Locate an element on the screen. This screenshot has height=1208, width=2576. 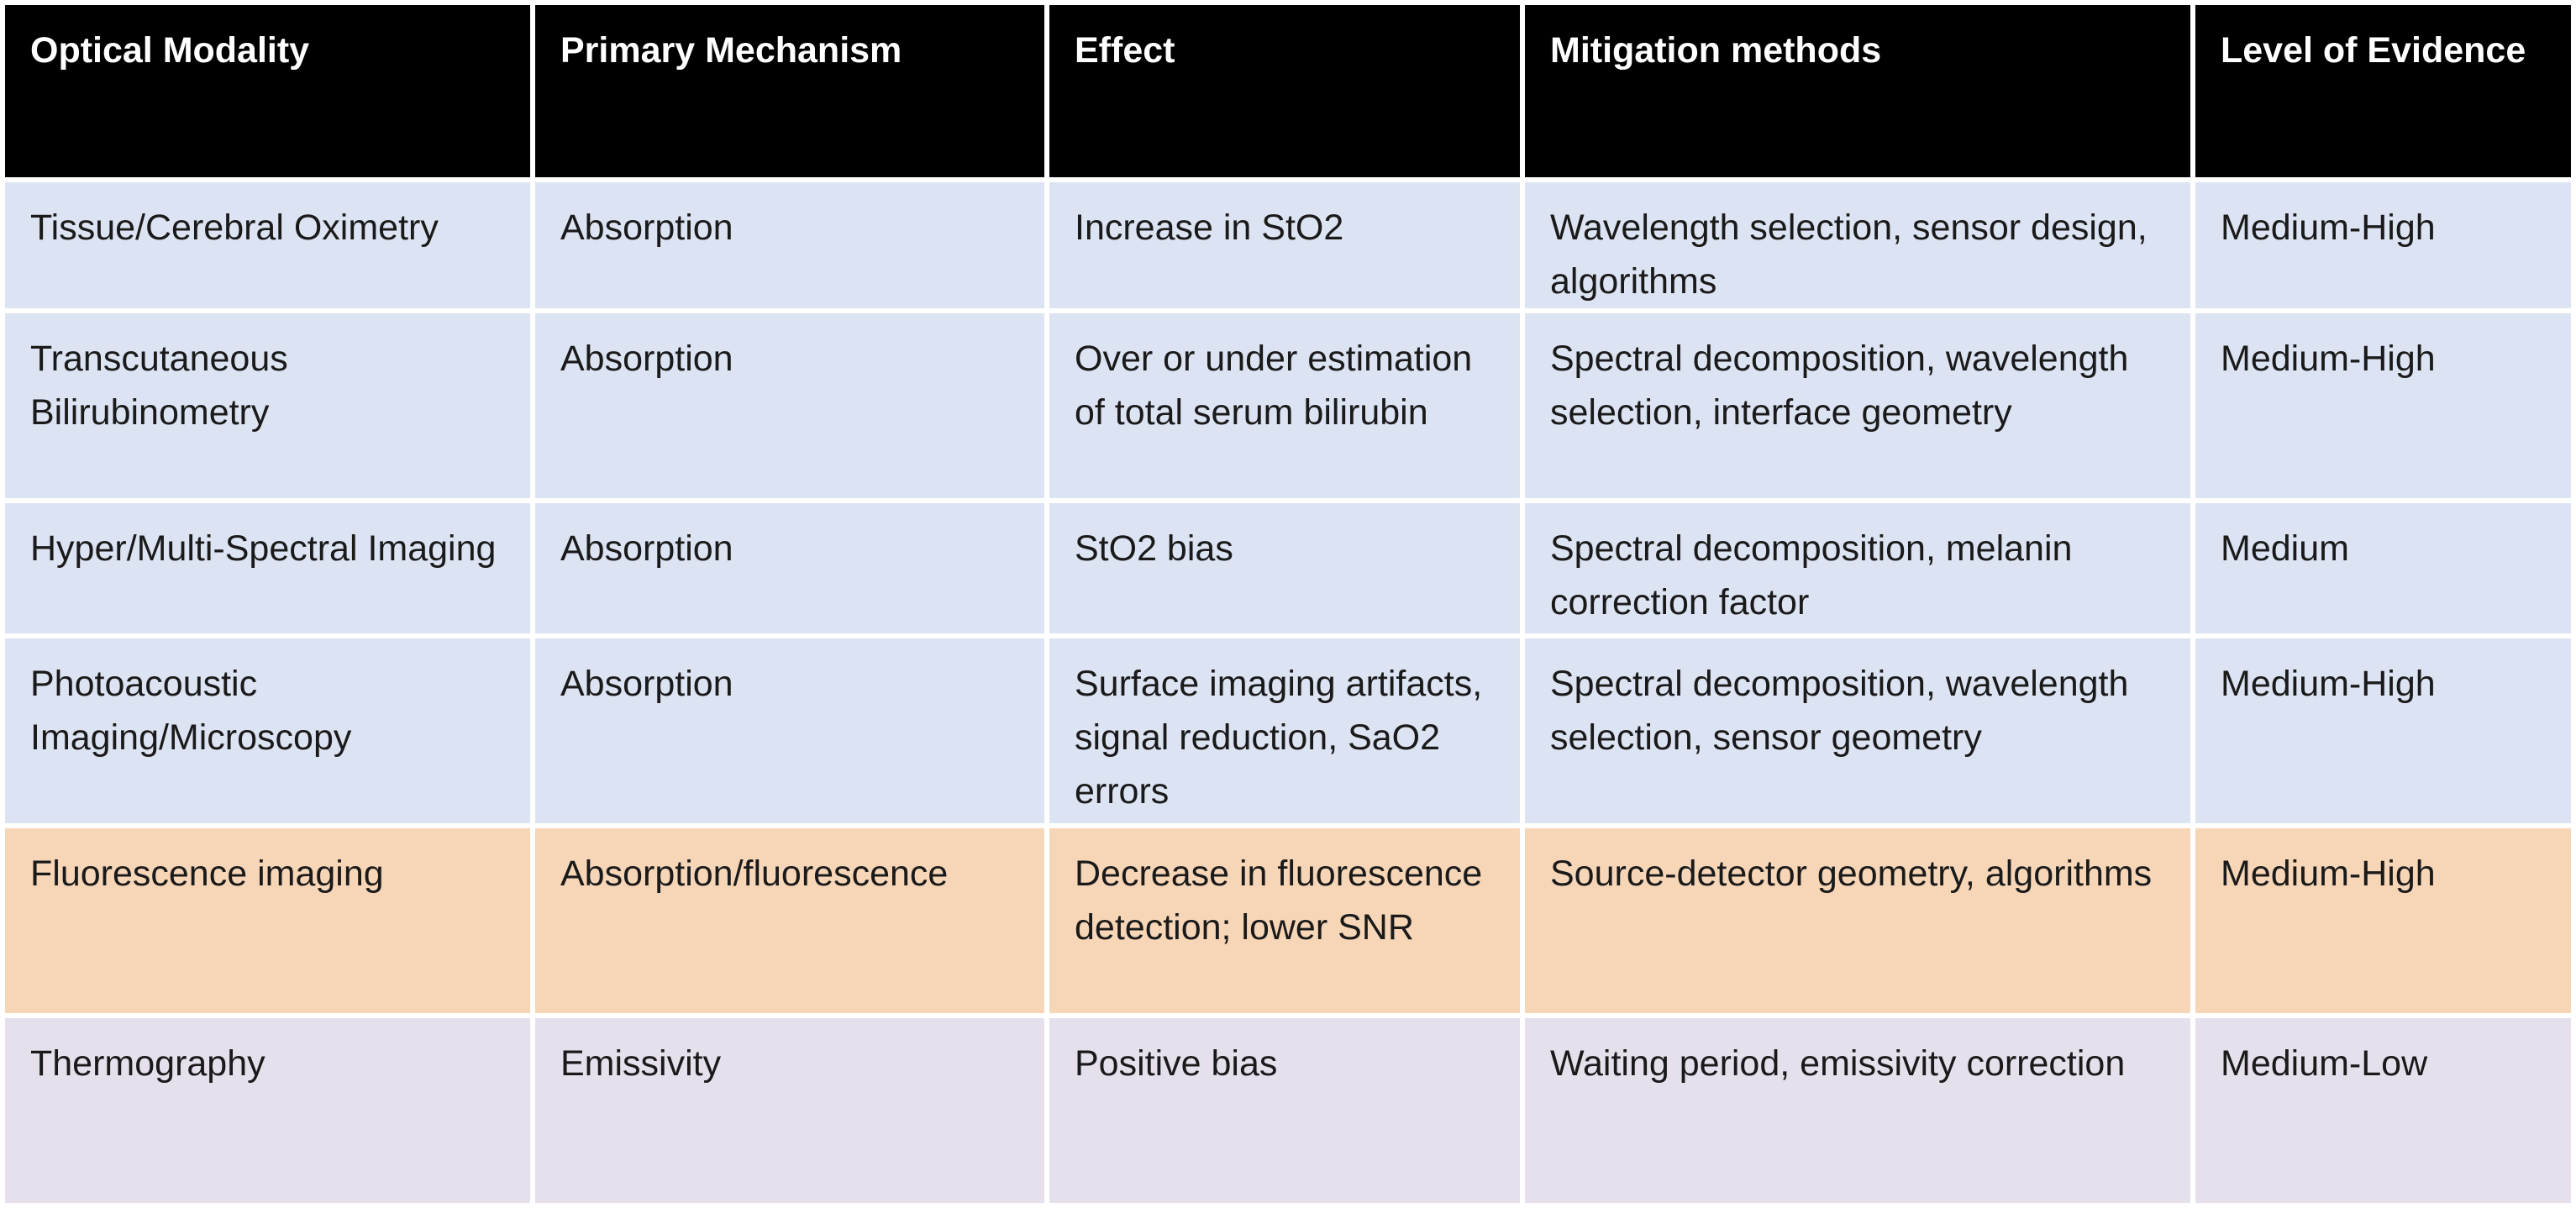
cell-mitigation: Waiting period, emissivity correction is located at coordinates (1857, 1110).